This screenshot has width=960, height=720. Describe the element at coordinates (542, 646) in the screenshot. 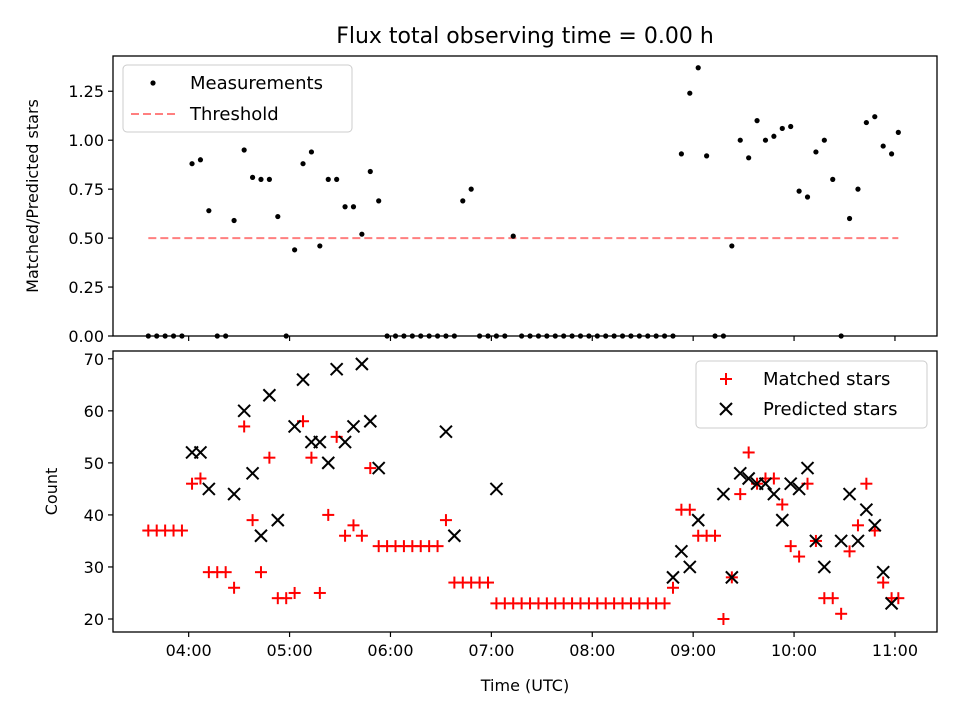

I see `count-x-ticks: 04:00 05:00 06:00 07:00 08:00 09:00 10:00 11:00` at that location.